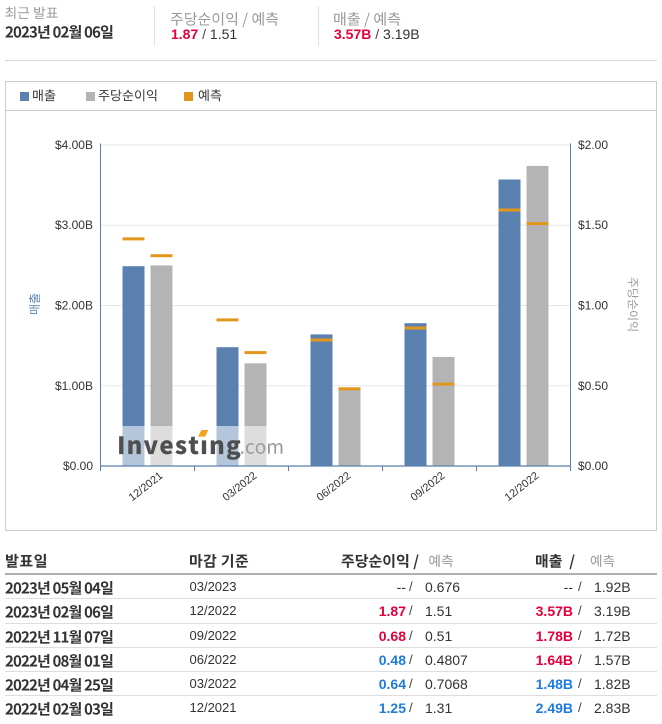  Describe the element at coordinates (593, 386) in the screenshot. I see `svg-text: $0.50` at that location.